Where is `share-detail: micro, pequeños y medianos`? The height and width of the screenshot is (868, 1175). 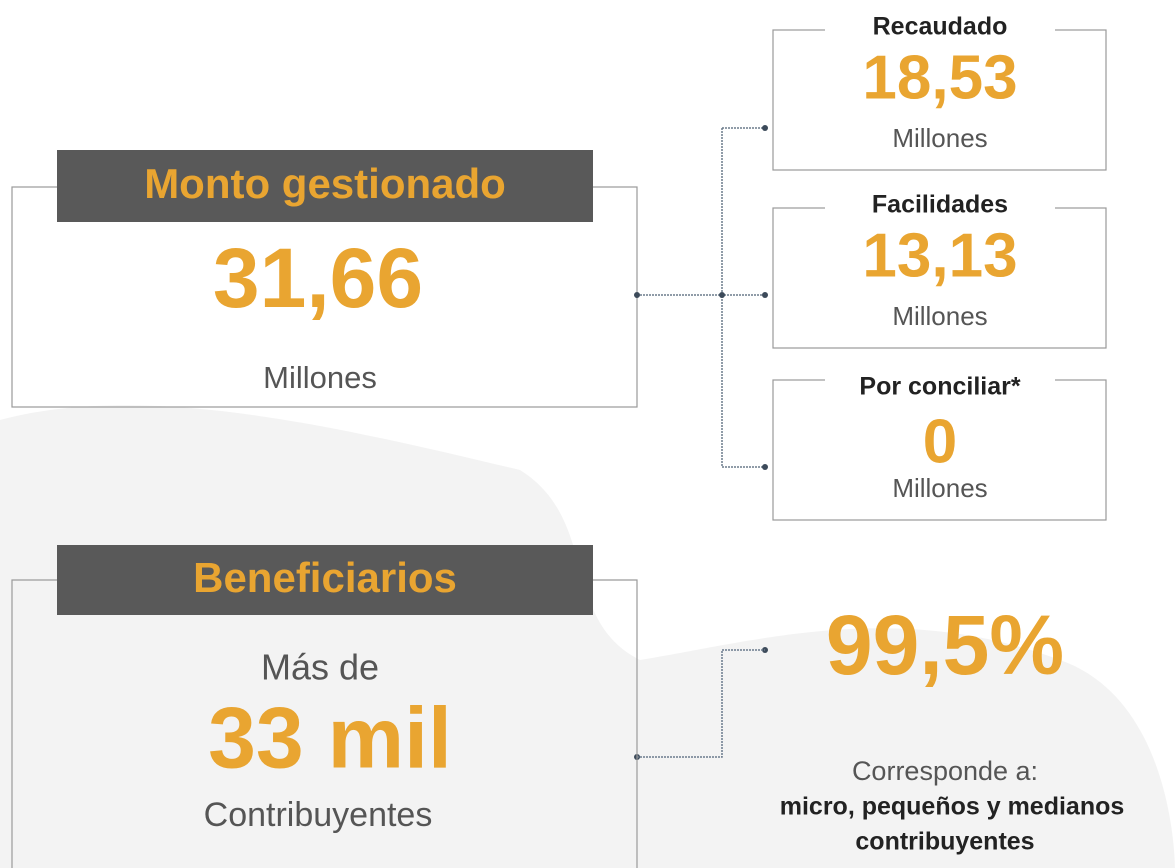 share-detail: micro, pequeños y medianos is located at coordinates (952, 807).